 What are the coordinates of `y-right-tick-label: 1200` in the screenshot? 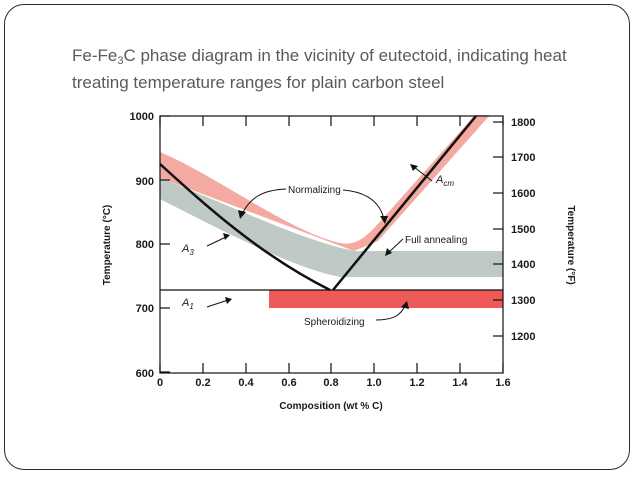 It's located at (523, 337).